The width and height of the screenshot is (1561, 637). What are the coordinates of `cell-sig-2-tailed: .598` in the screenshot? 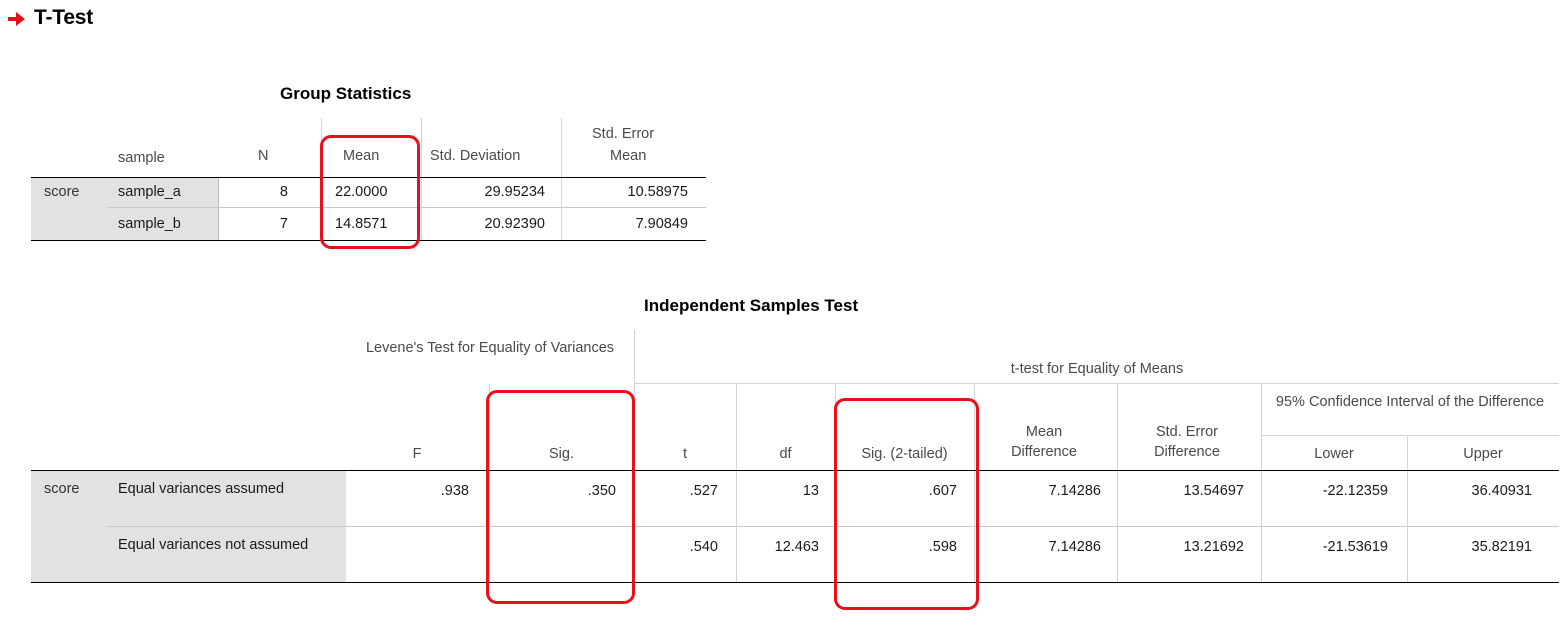 It's located at (942, 547).